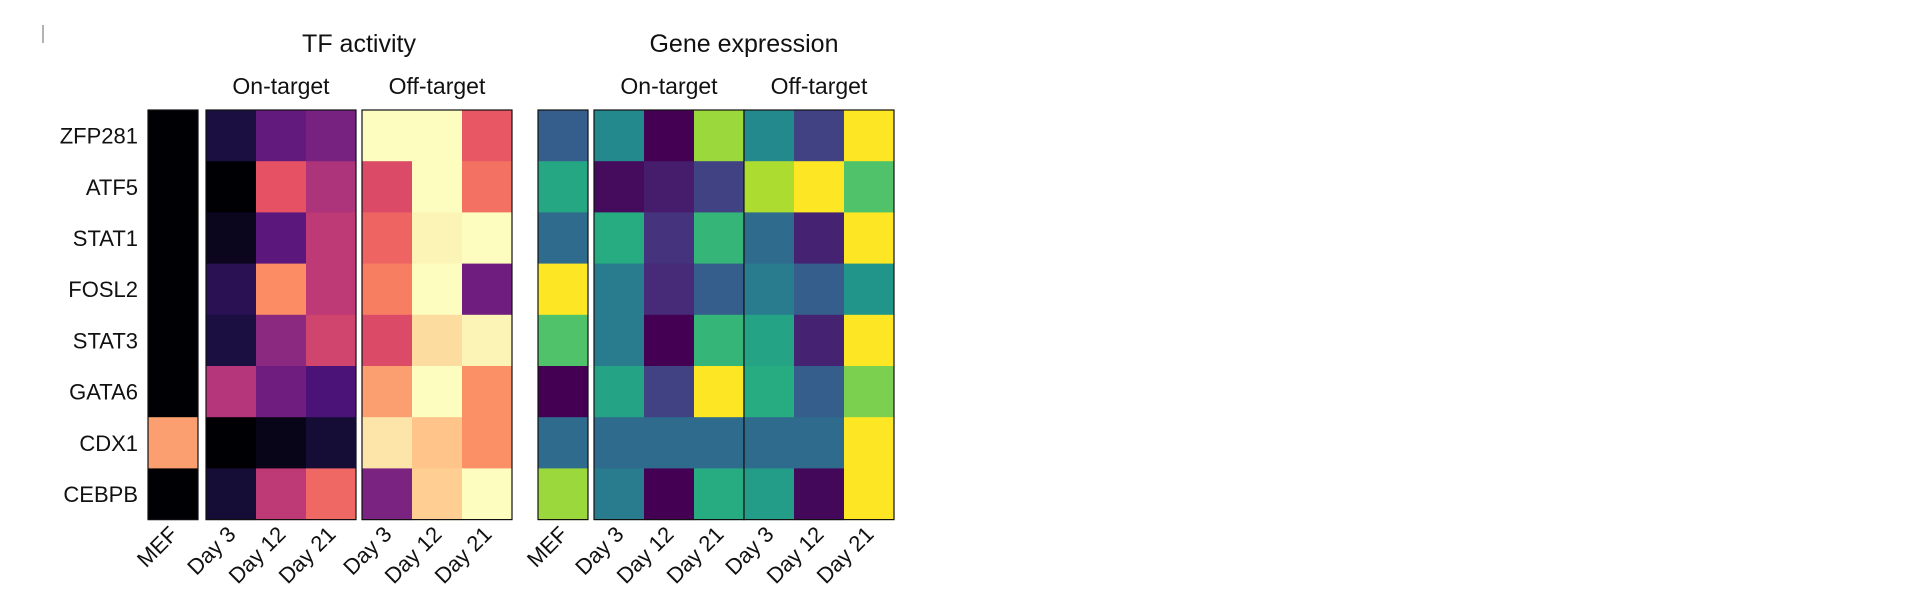  I want to click on column-label-mef: MEF, so click(157, 546).